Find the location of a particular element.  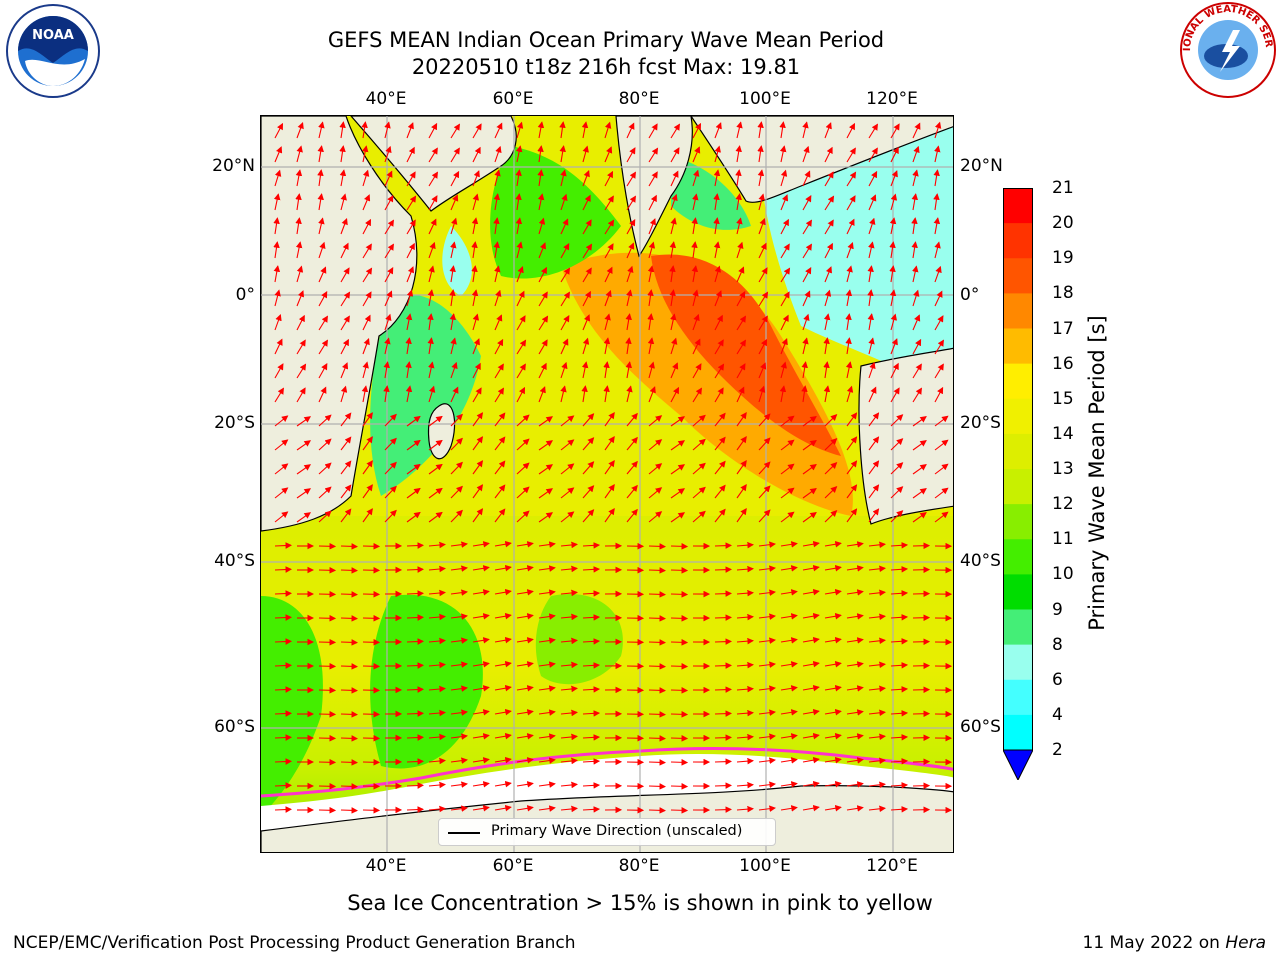

colorbar-frame is located at coordinates (1018, 469).